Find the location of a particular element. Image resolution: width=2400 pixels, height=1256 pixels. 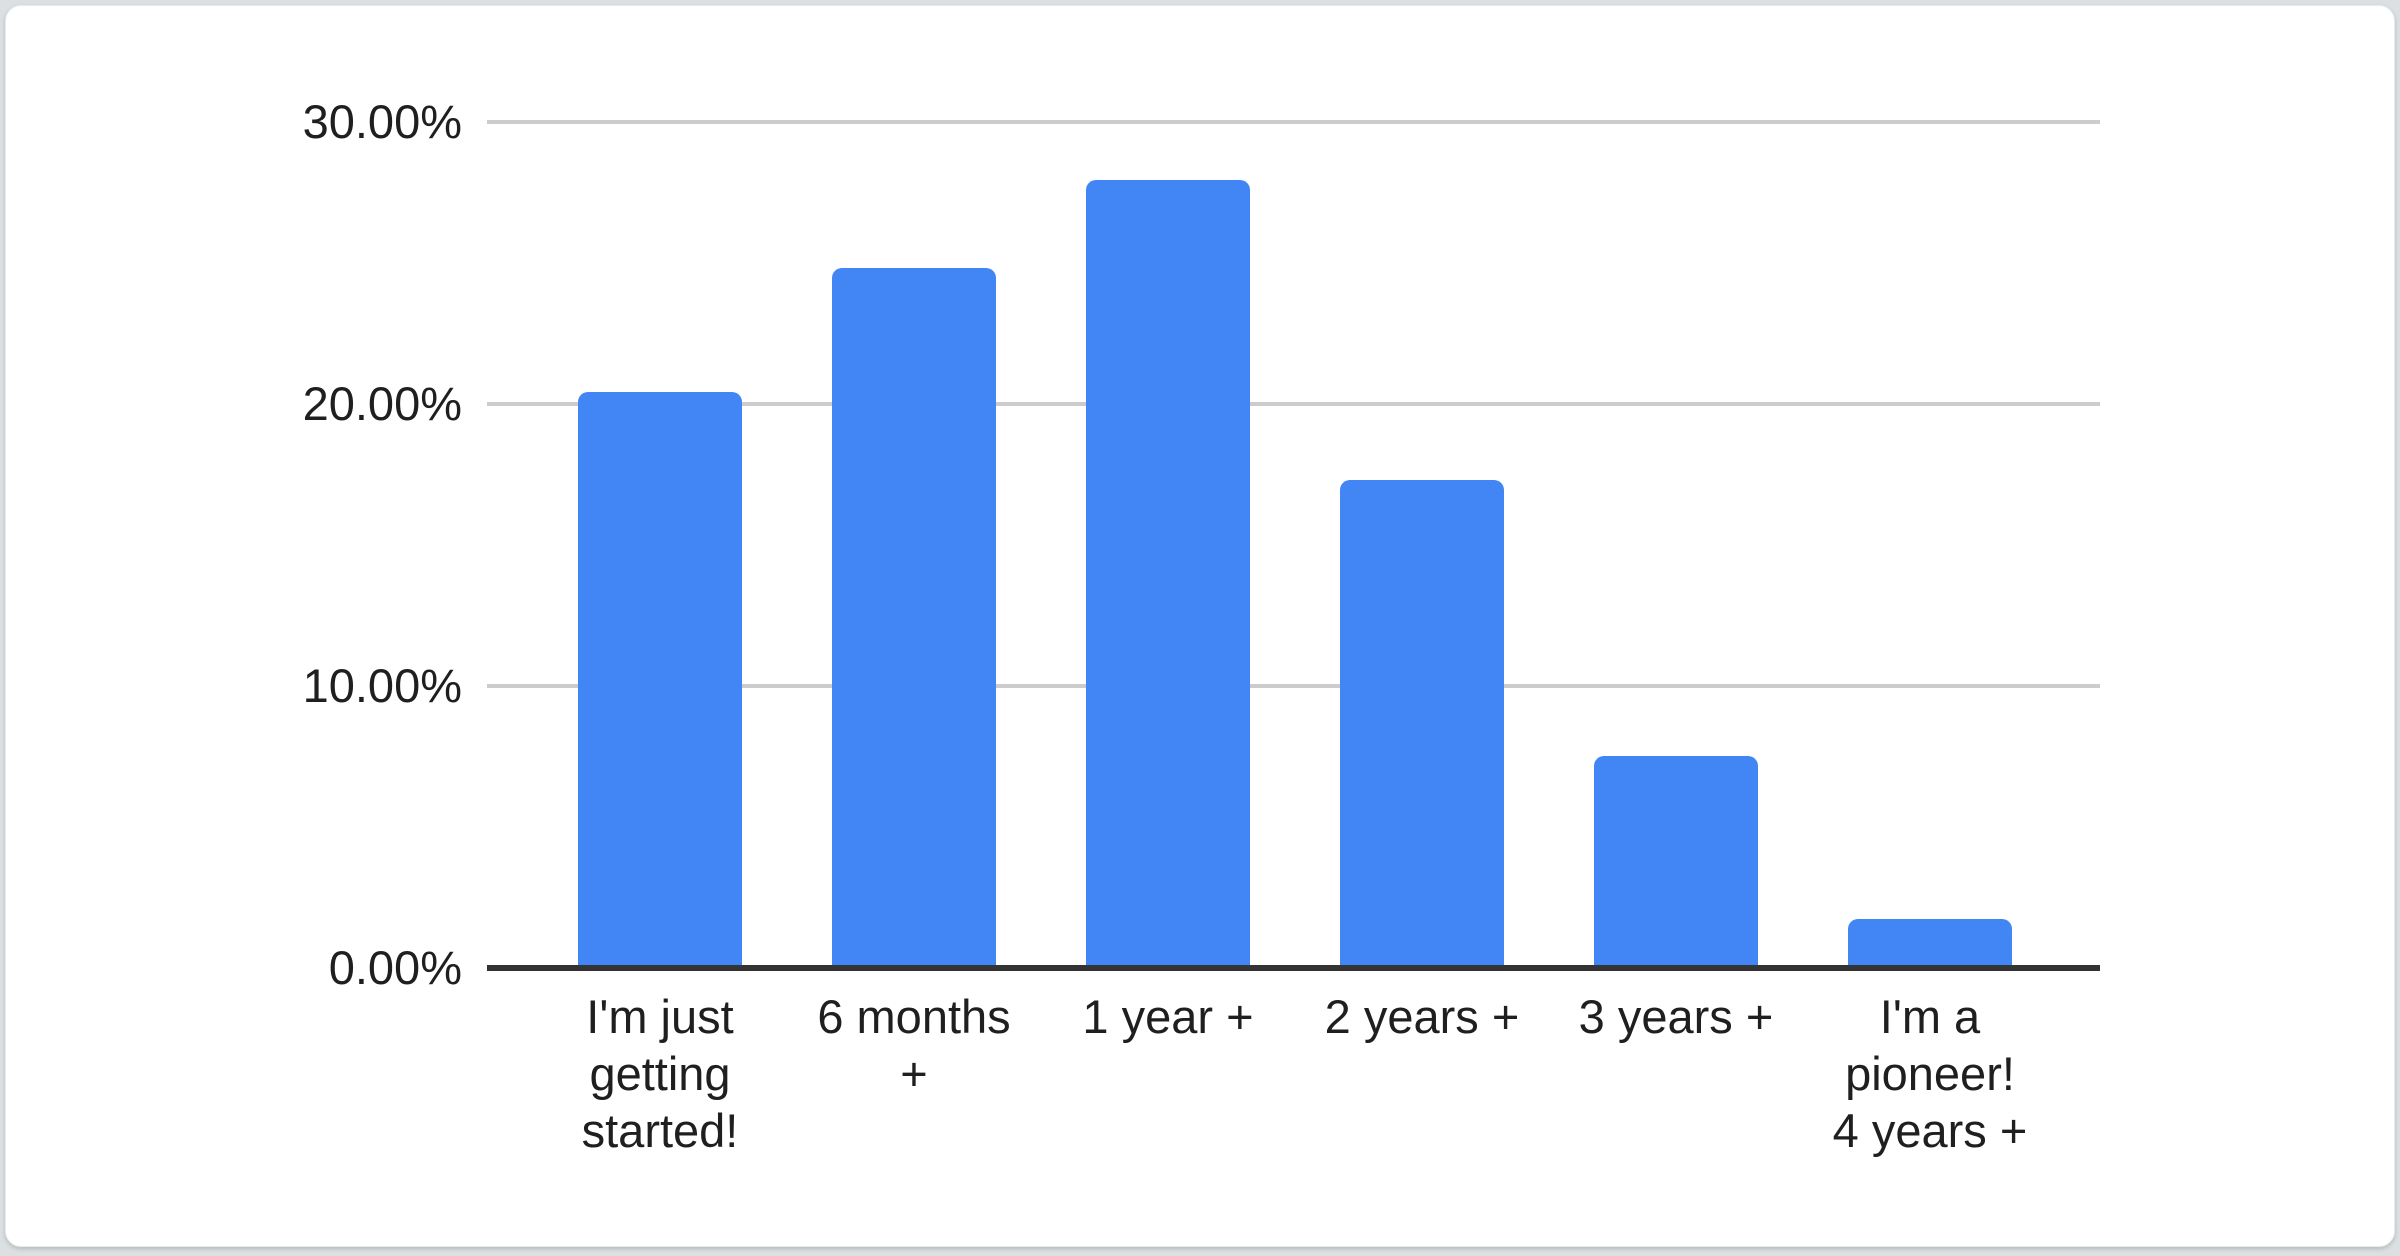

x-axis-category-label-line: I'm a is located at coordinates (1930, 1016).